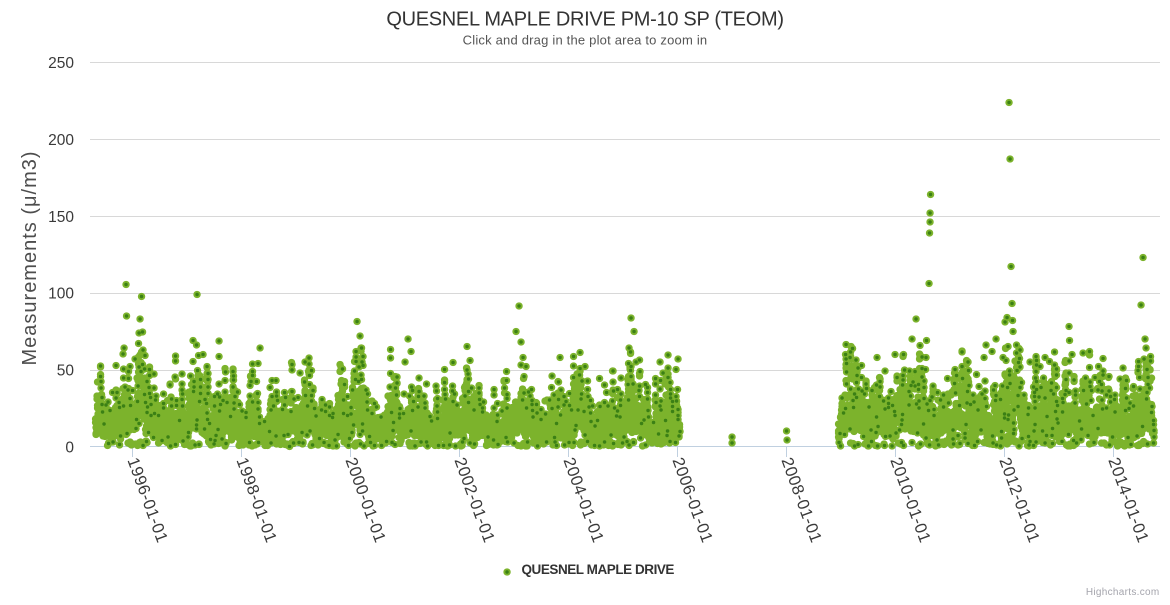 The width and height of the screenshot is (1170, 605). What do you see at coordinates (584, 20) in the screenshot?
I see `svg-text:QUESNEL MAPLE DRIVE PM-10 SP (: QUESNEL MAPLE DRIVE PM-10 SP (TEOM)` at bounding box center [584, 20].